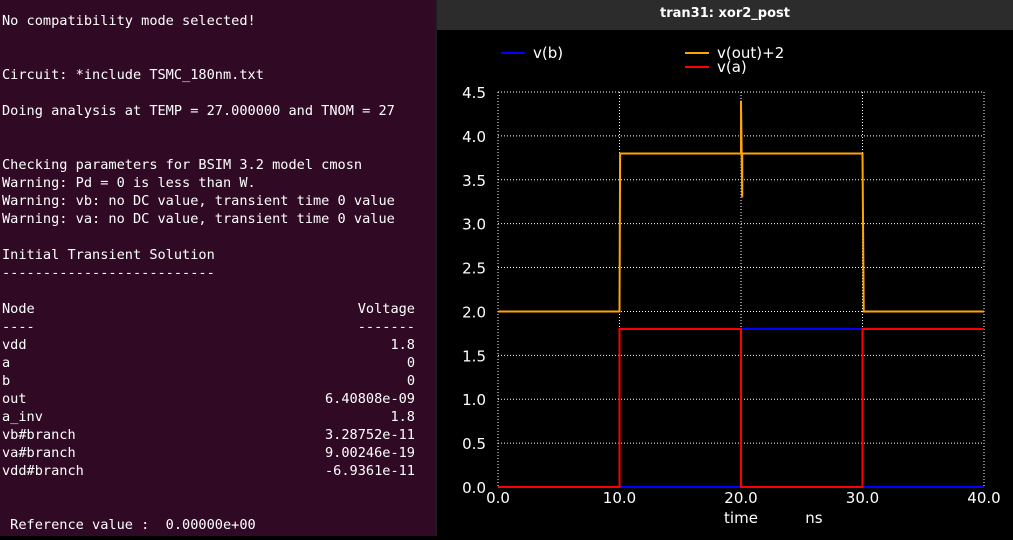  Describe the element at coordinates (369, 471) in the screenshot. I see `node-voltage: -6.9361e-11` at that location.